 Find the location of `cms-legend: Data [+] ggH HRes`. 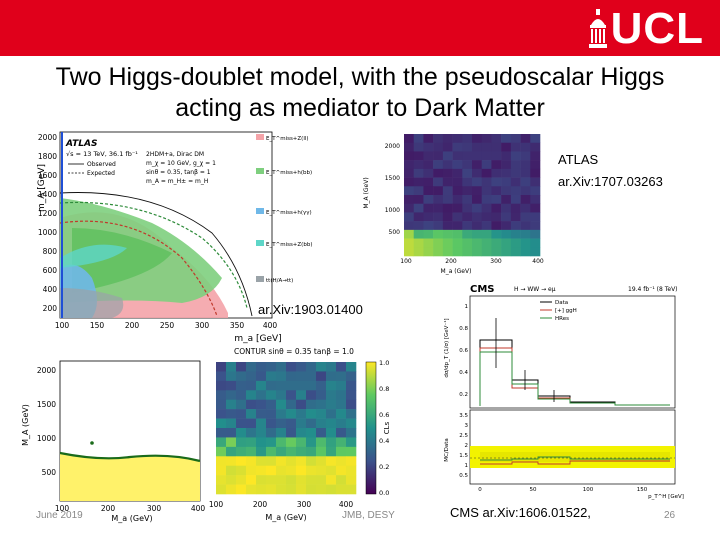

cms-legend: Data [+] ggH HRes is located at coordinates (558, 311).